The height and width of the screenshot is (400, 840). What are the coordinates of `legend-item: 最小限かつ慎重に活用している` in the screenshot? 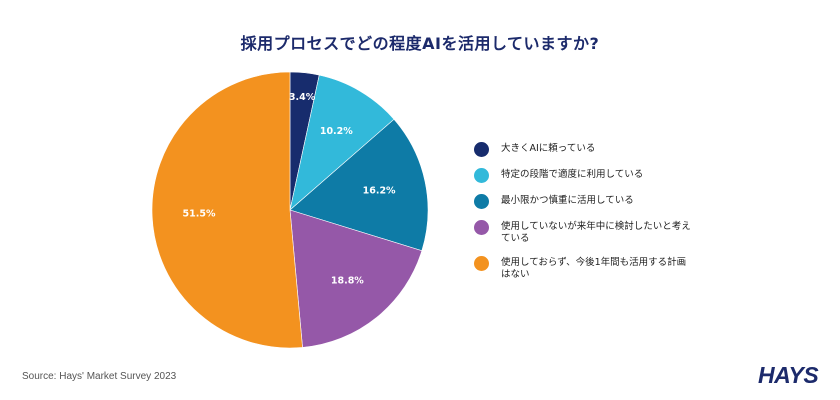 It's located at (624, 201).